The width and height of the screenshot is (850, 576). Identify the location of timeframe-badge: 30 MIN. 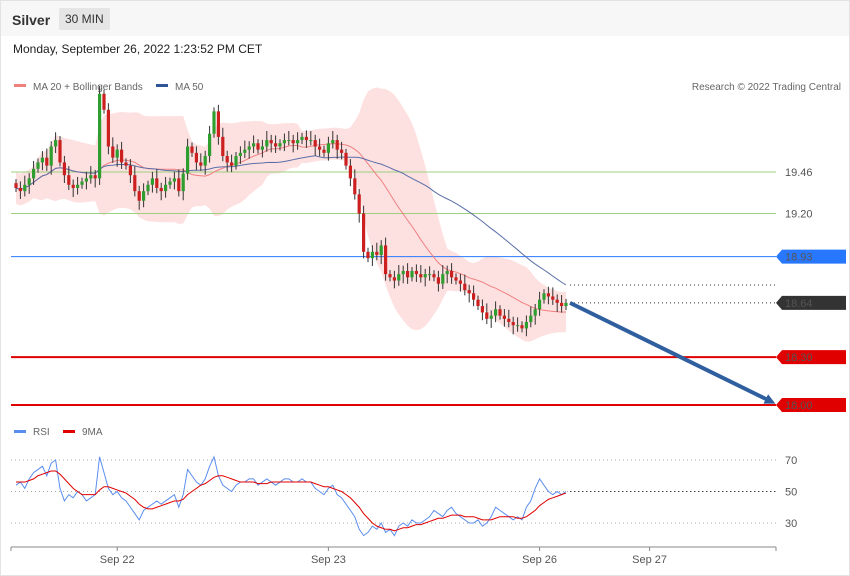
(84, 19).